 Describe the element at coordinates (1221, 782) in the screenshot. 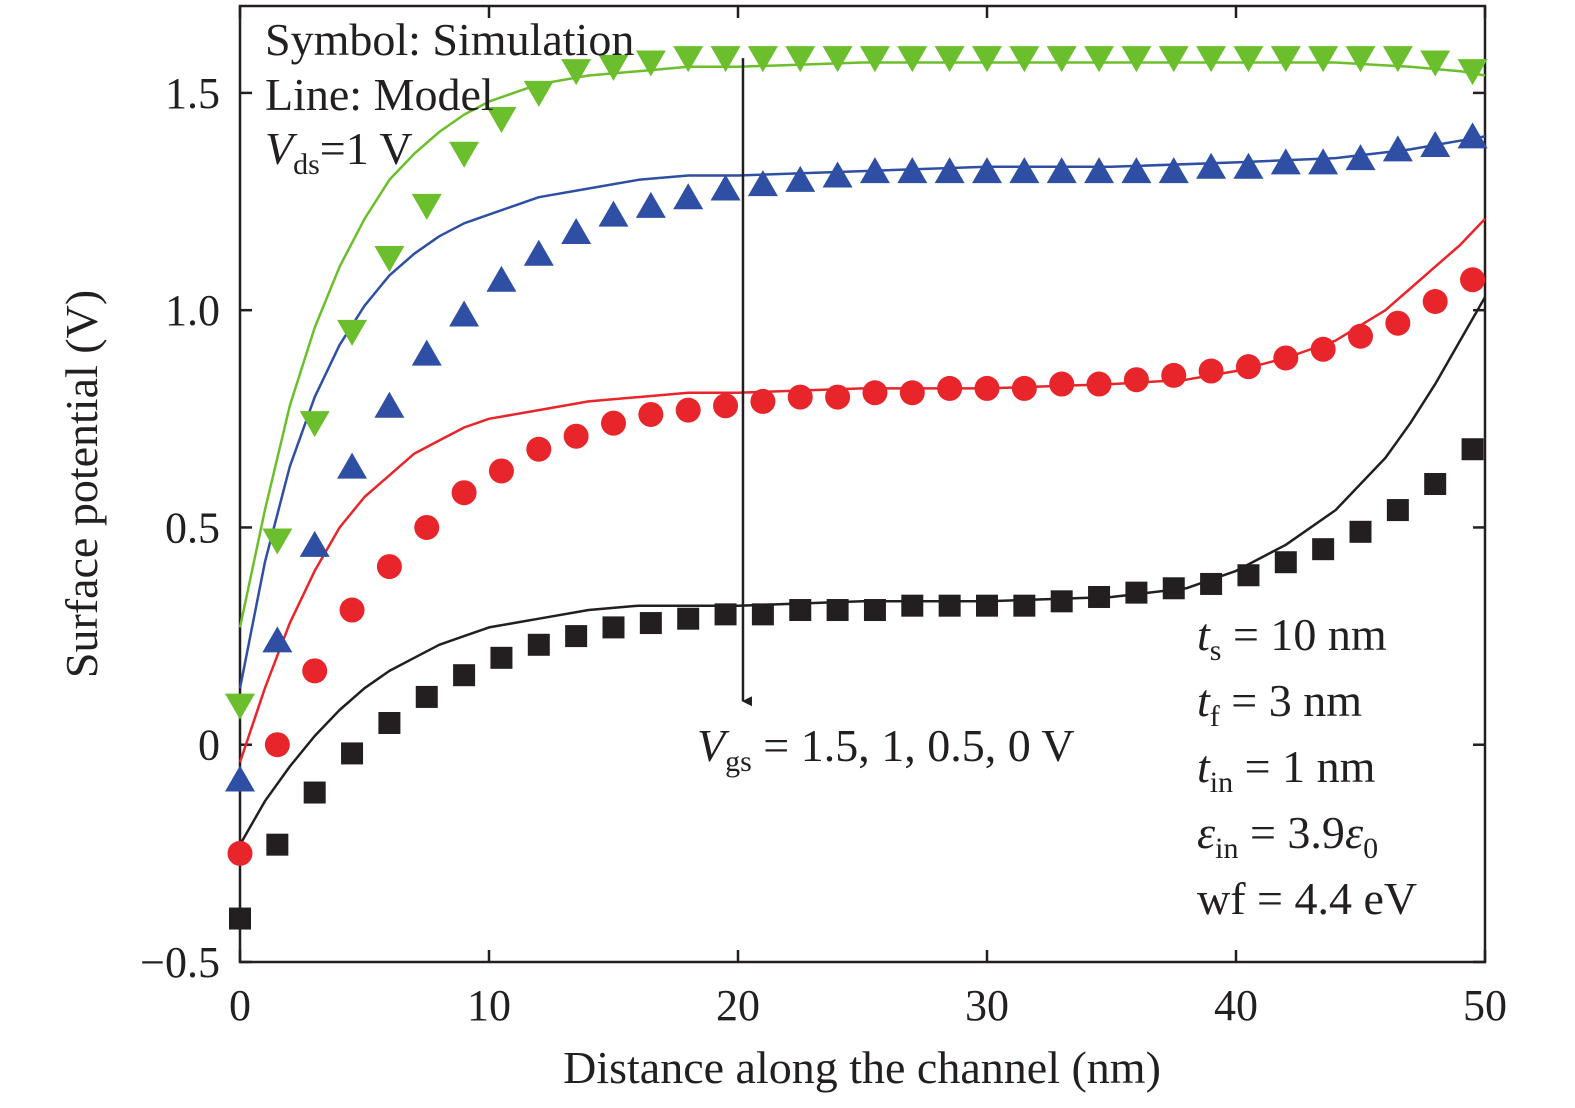

I see `param-tin-sub: in` at that location.